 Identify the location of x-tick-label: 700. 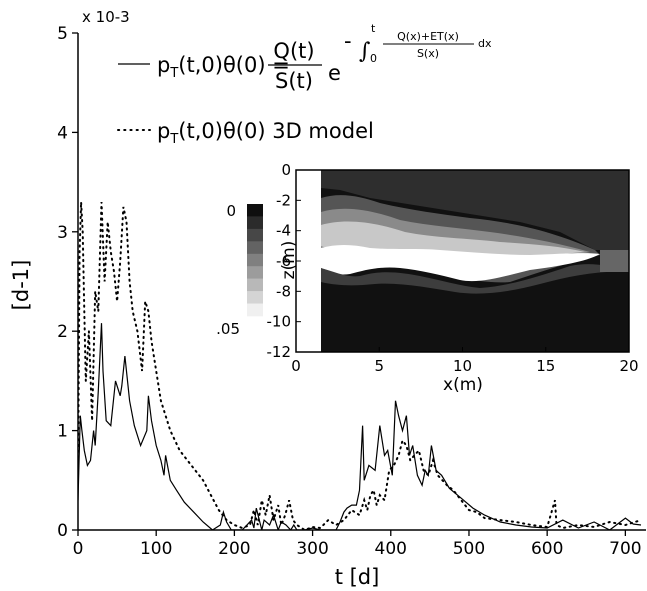
(625, 549).